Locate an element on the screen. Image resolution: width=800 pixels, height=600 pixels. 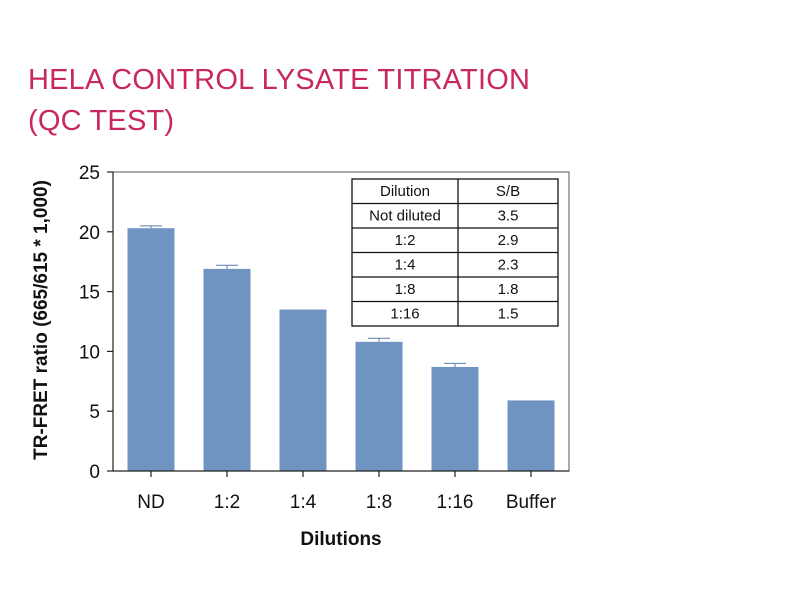
x-tick-label: ND is located at coordinates (150, 502).